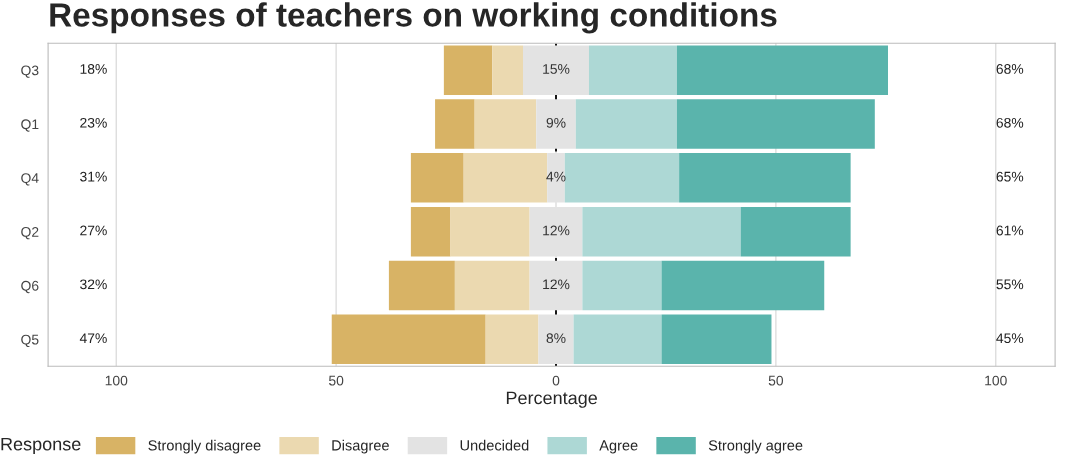 The width and height of the screenshot is (1069, 455). Describe the element at coordinates (30, 341) in the screenshot. I see `y-tick-label: Q5` at that location.